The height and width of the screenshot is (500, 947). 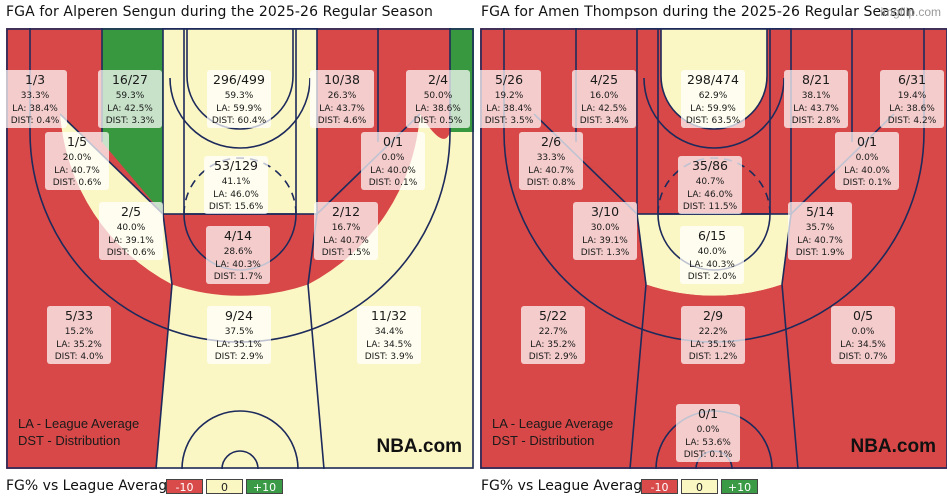 What do you see at coordinates (553, 332) in the screenshot?
I see `zone-pct-left-wing-3: 22.7%` at bounding box center [553, 332].